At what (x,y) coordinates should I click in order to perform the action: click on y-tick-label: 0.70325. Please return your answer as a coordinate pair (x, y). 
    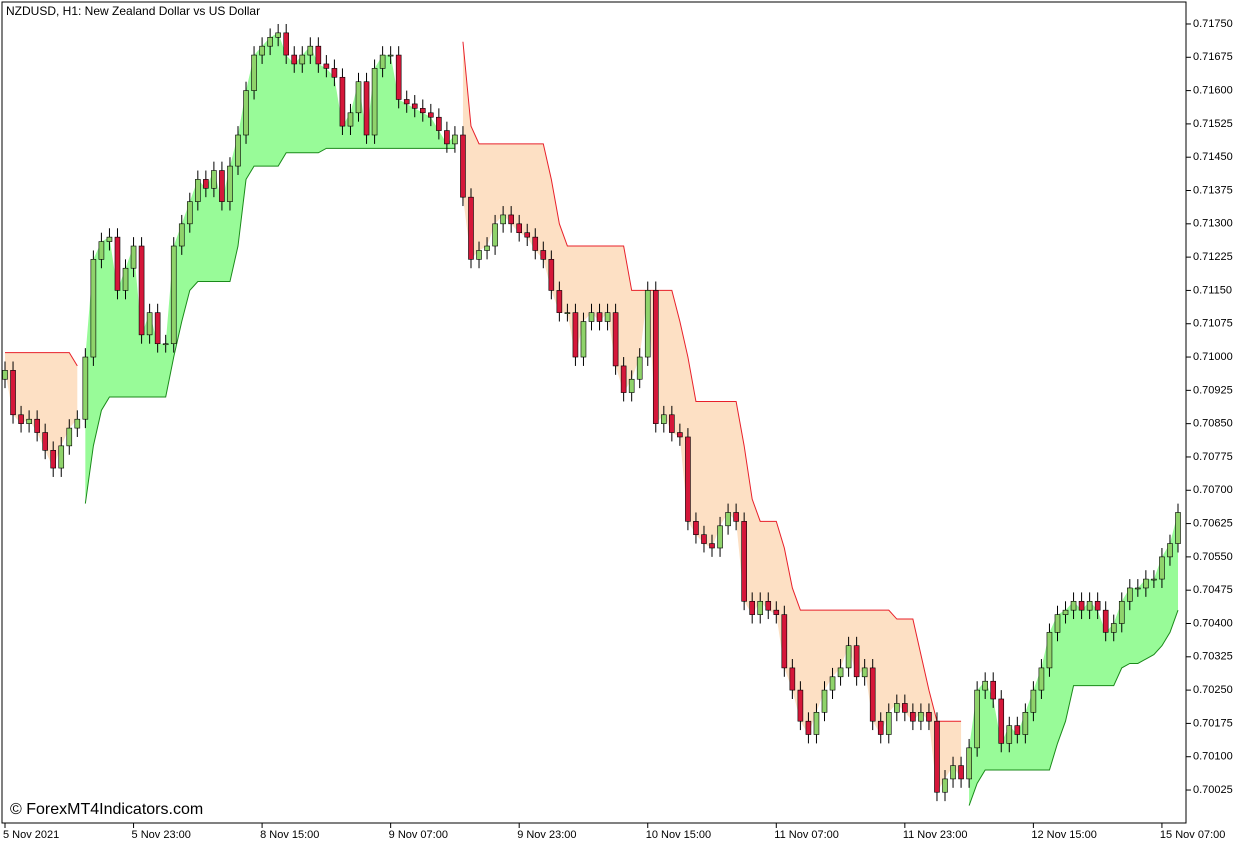
    Looking at the image, I should click on (1213, 657).